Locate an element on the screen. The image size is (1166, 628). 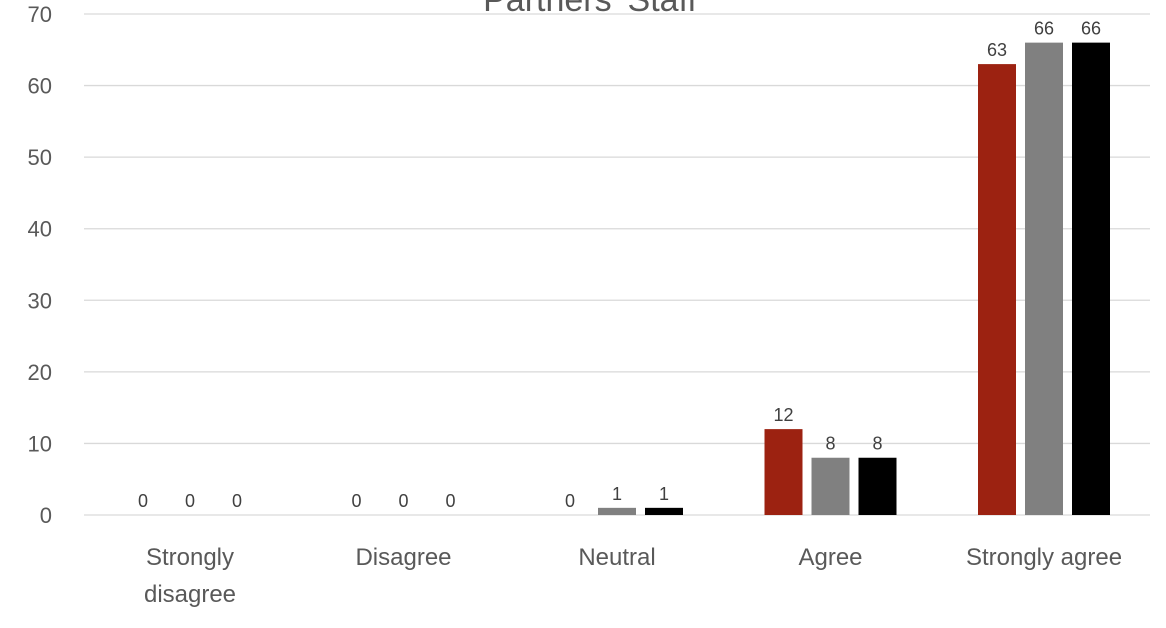
chart-title: Partners' Staff is located at coordinates (590, 9).